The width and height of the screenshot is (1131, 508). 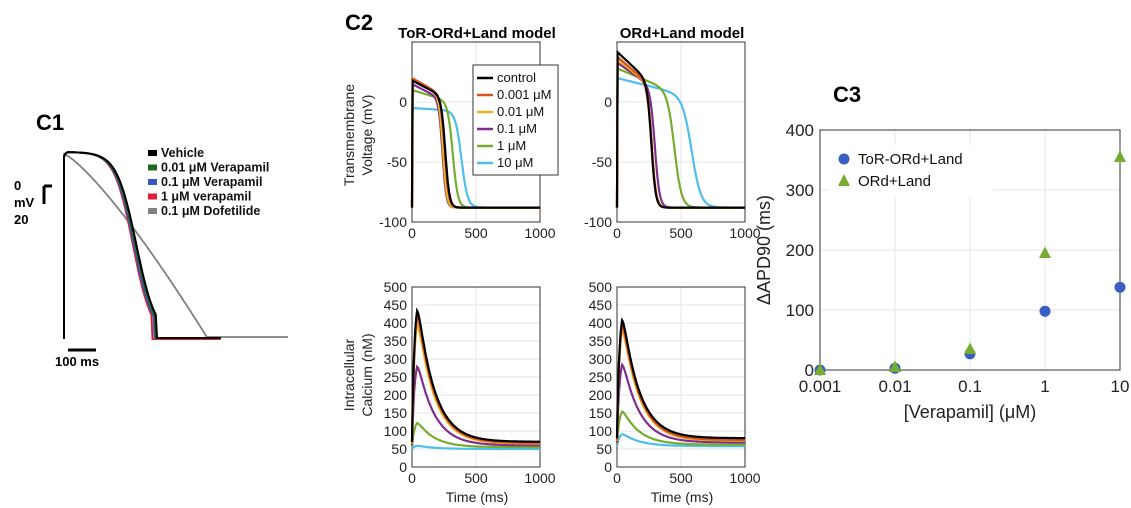 What do you see at coordinates (800, 130) in the screenshot?
I see `c3-ytick-4: 400` at bounding box center [800, 130].